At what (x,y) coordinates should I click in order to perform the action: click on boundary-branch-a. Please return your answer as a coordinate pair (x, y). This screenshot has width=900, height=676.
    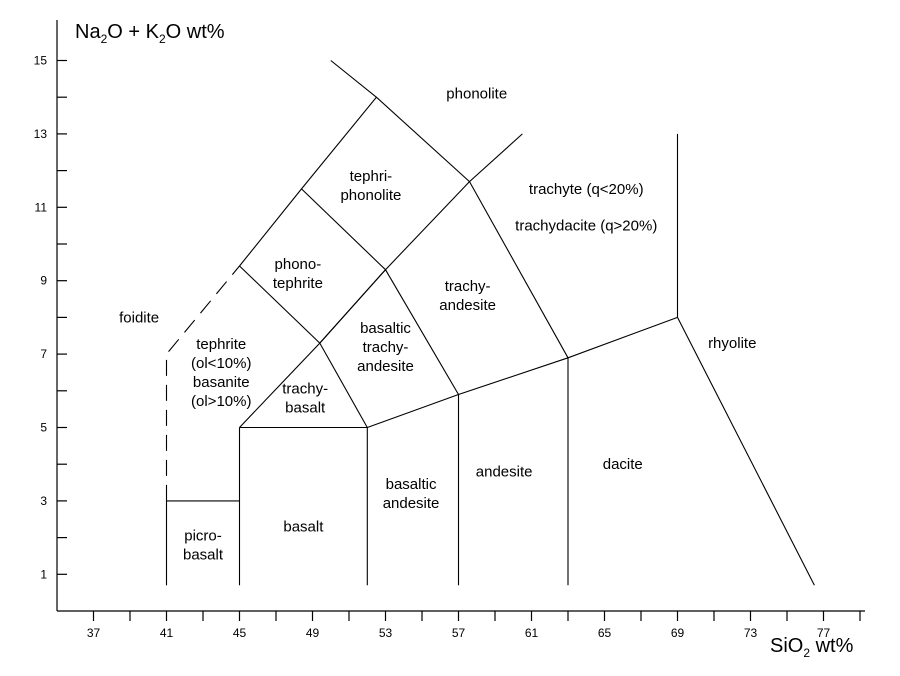
    Looking at the image, I should click on (343, 385).